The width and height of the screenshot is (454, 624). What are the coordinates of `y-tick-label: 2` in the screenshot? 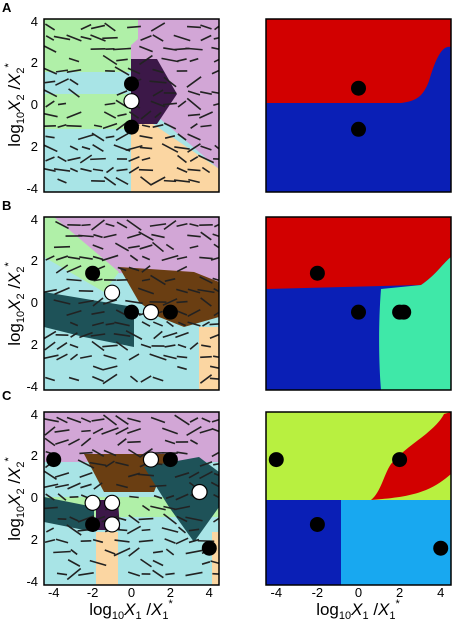 It's located at (34, 344).